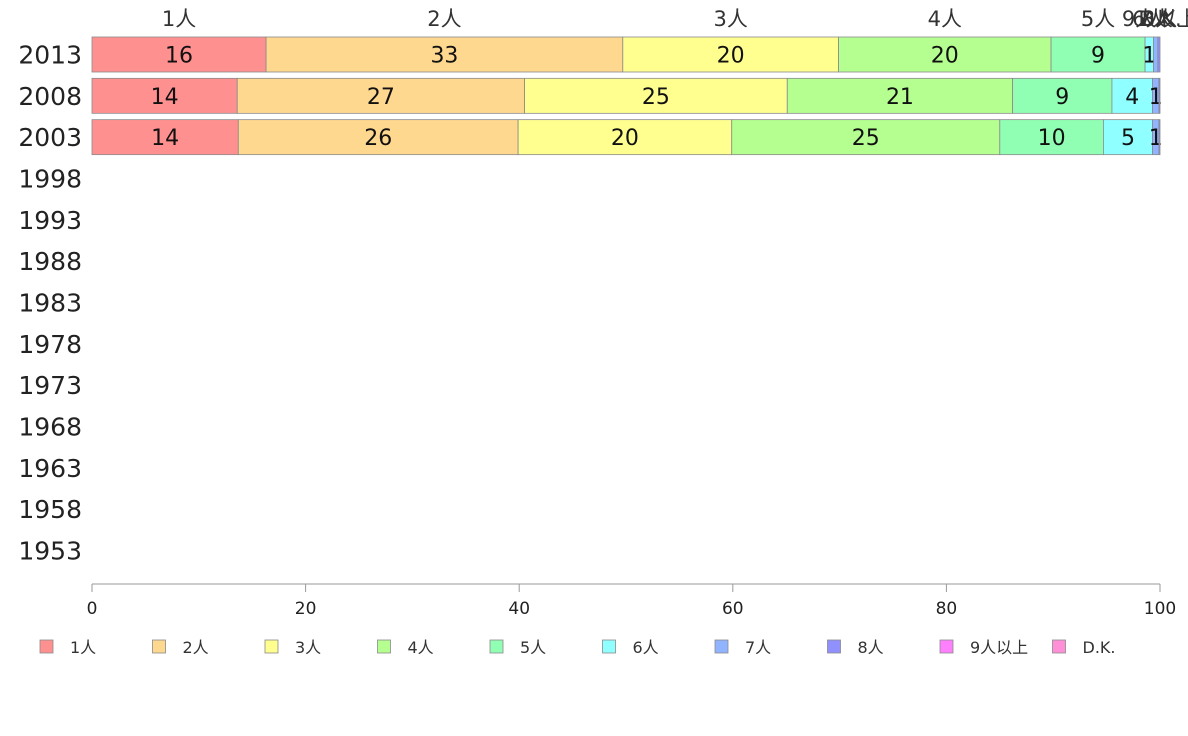 The width and height of the screenshot is (1188, 736). What do you see at coordinates (50, 137) in the screenshot?
I see `row-label-2003: 2003` at bounding box center [50, 137].